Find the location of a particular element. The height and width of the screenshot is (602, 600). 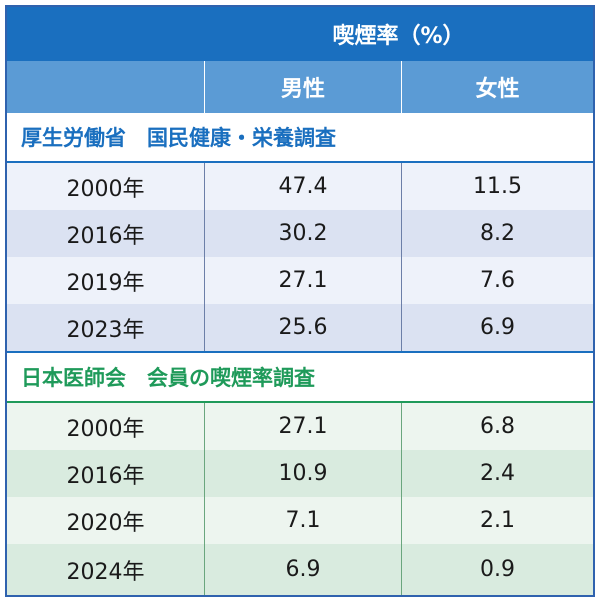

male-value: 30.2 is located at coordinates (302, 233).